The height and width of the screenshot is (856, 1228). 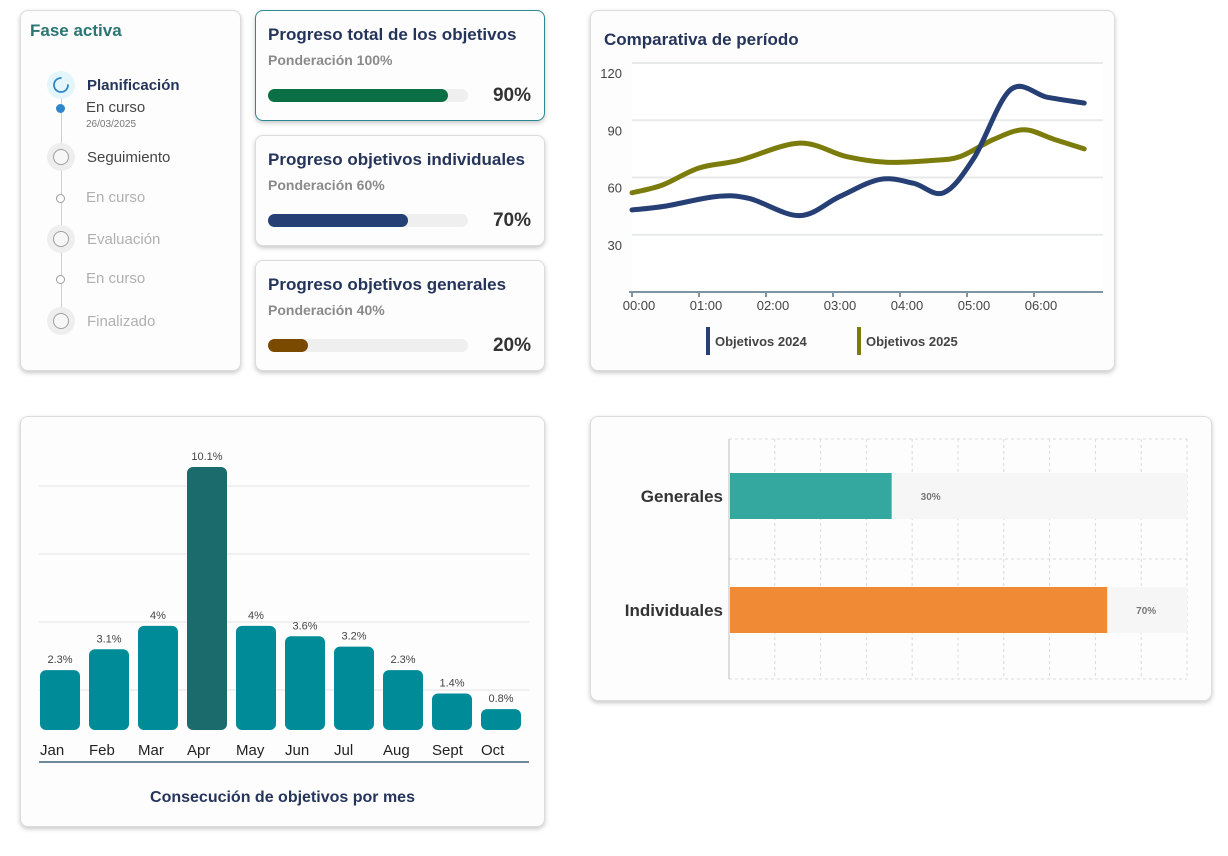 I want to click on category-label: Jun, so click(x=297, y=750).